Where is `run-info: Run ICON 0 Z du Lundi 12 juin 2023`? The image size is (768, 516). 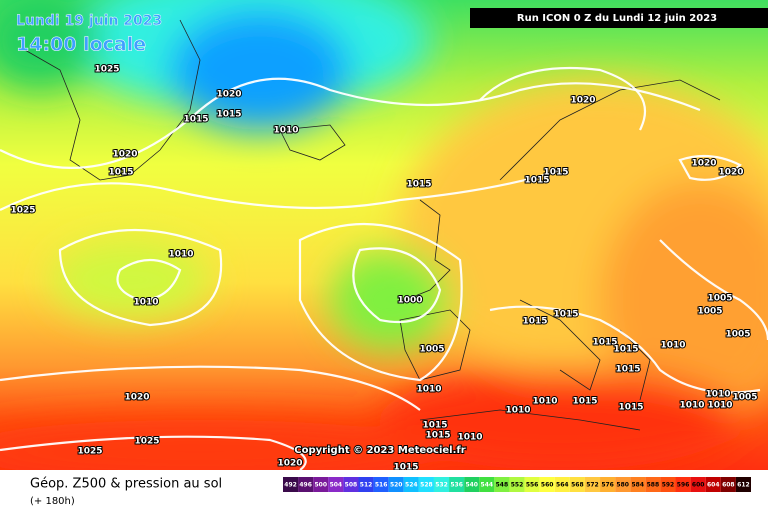 run-info: Run ICON 0 Z du Lundi 12 juin 2023 is located at coordinates (617, 18).